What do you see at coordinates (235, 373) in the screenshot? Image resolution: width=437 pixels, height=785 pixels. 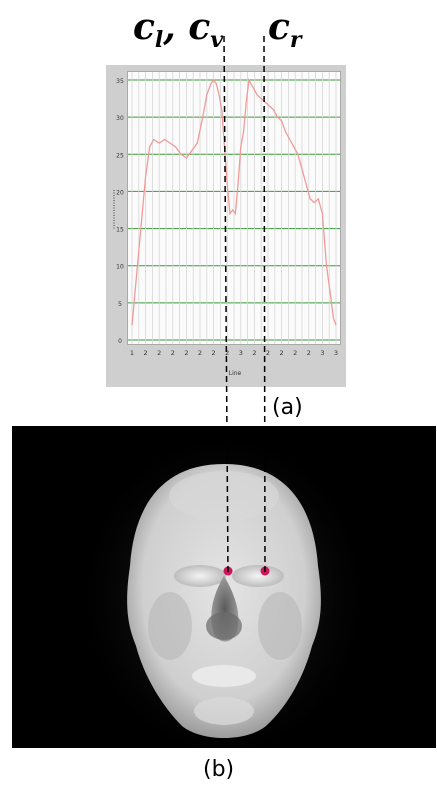 I see `x-axis-label: Line` at bounding box center [235, 373].